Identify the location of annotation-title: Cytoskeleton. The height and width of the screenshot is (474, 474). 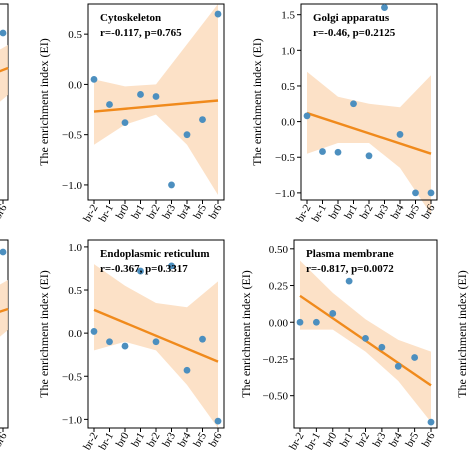
(130, 18).